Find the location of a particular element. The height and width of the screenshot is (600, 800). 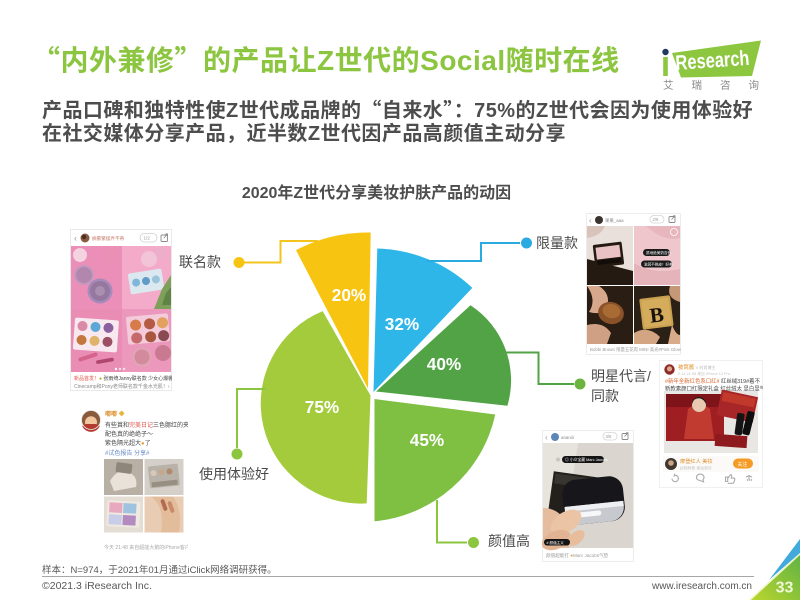

svg-text: 颜值超能打 ●Marc Jacobs气垫 is located at coordinates (577, 555).